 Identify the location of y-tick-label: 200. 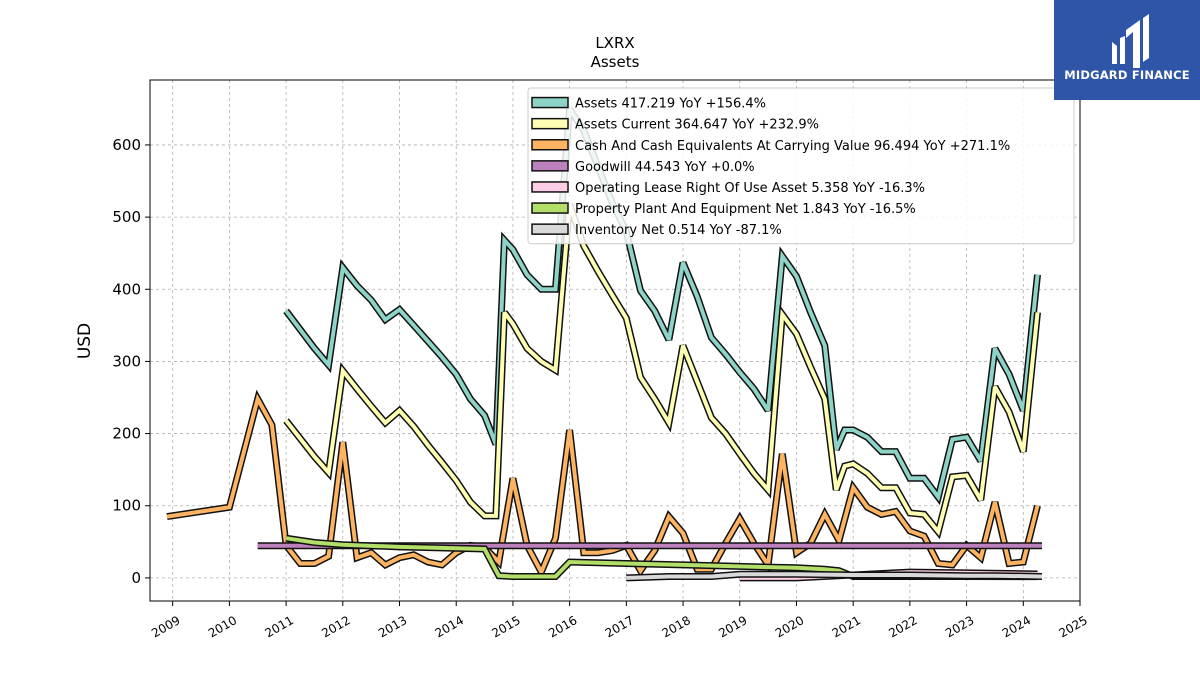
(126, 434).